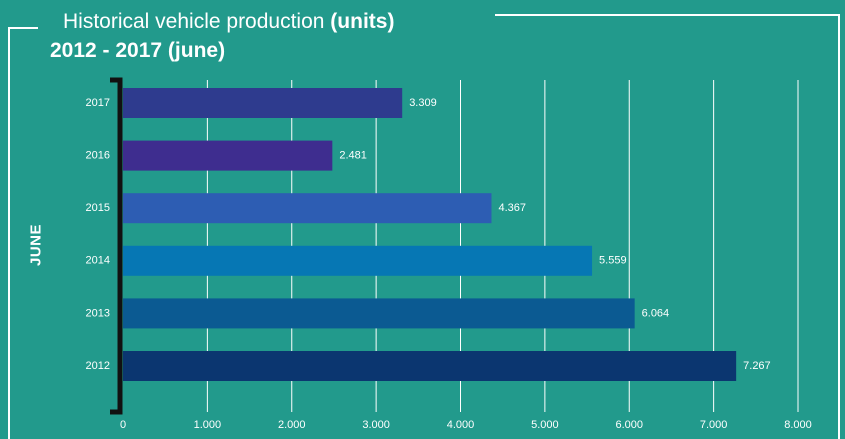  Describe the element at coordinates (98, 313) in the screenshot. I see `category-label: 2013` at that location.